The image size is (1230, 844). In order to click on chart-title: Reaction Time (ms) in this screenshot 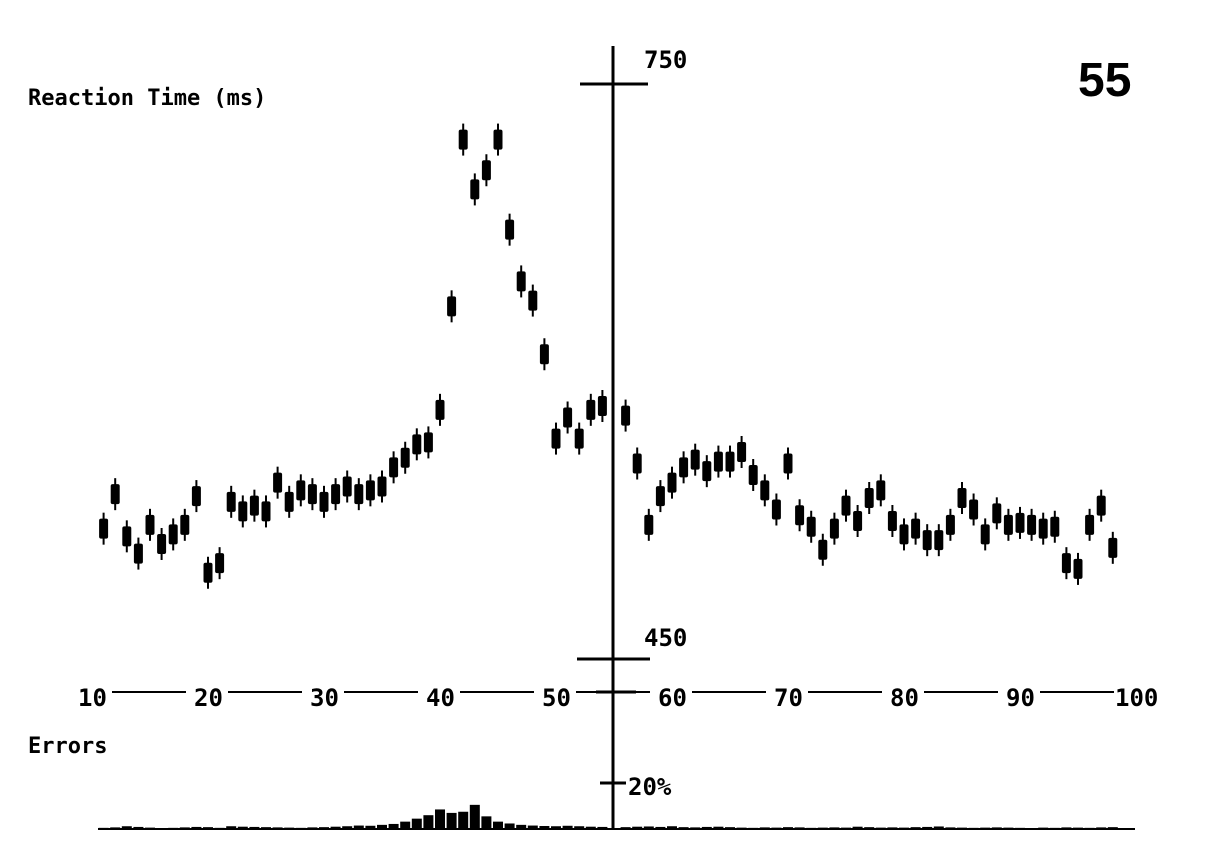, I will do `click(147, 98)`.